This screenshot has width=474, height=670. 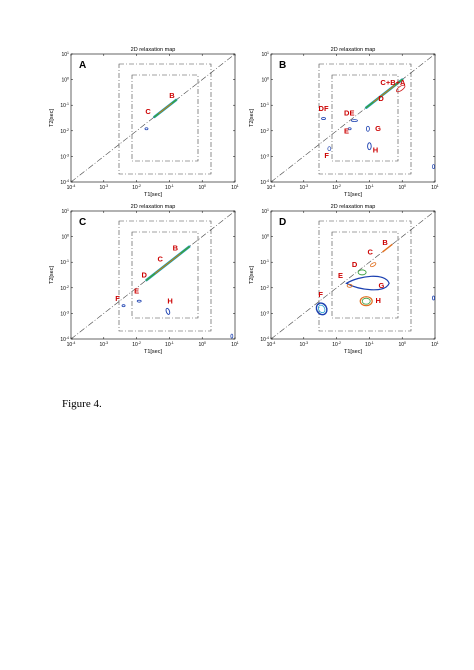 What do you see at coordinates (336, 344) in the screenshot?
I see `x-tick-label: 10⁻²` at bounding box center [336, 344].